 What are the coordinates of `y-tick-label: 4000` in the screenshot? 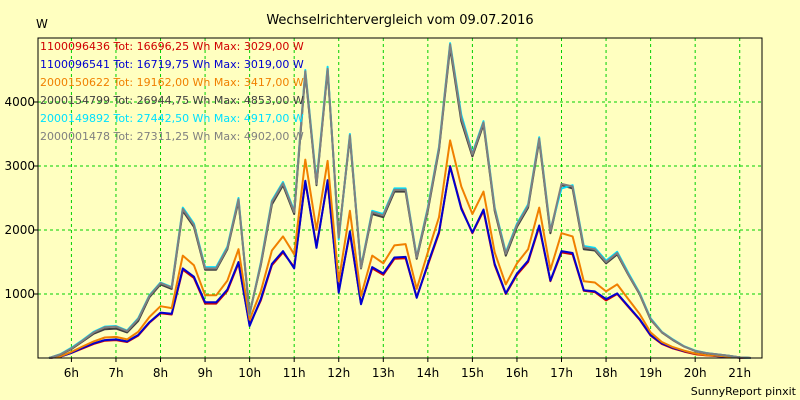 It's located at (19, 102).